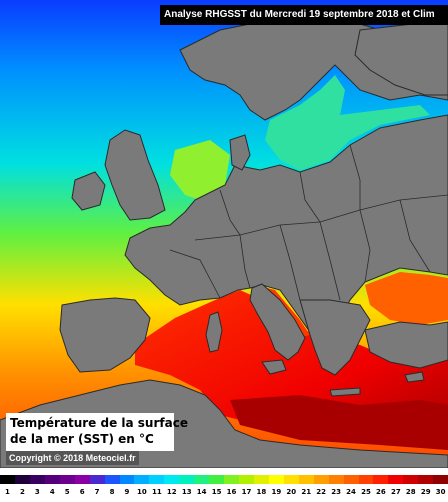  What do you see at coordinates (276, 492) in the screenshot?
I see `scale-label: 19` at bounding box center [276, 492].